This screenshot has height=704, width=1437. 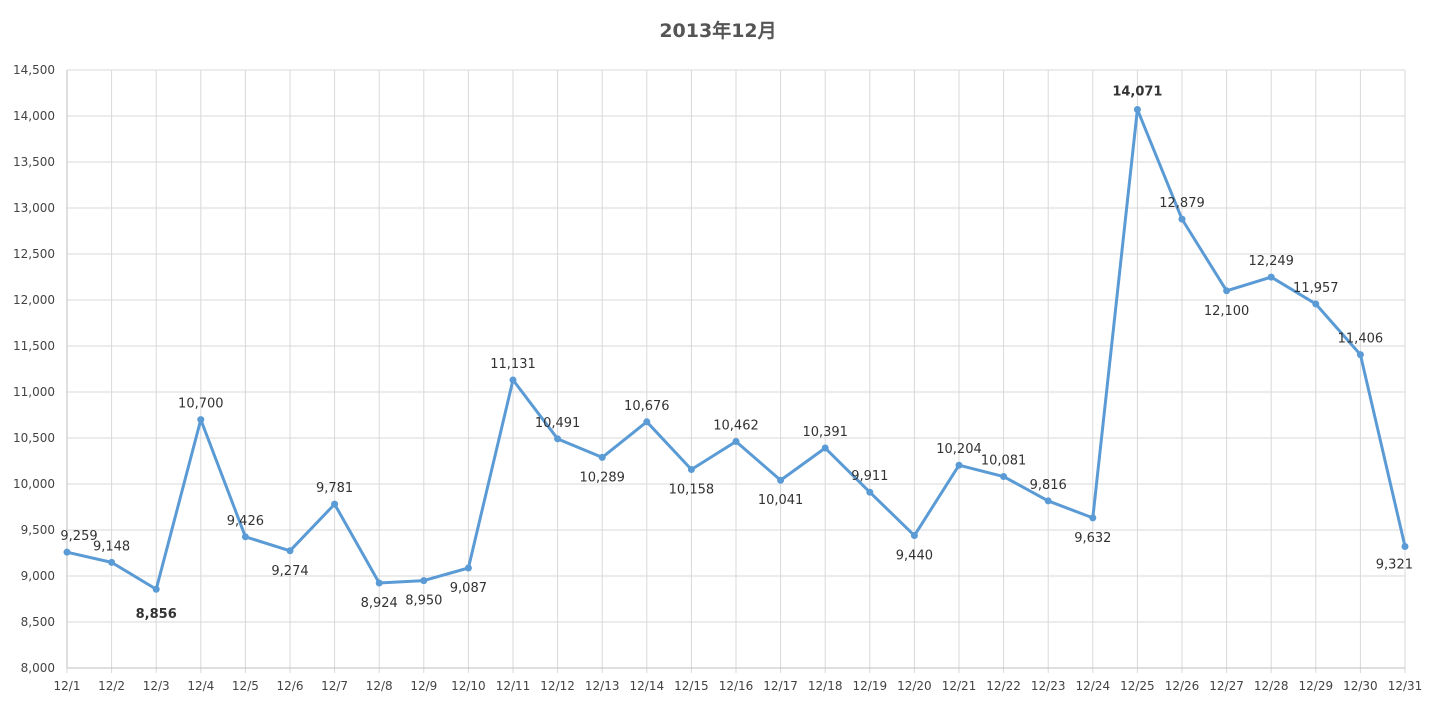 I want to click on data-label: 14,071, so click(x=1137, y=91).